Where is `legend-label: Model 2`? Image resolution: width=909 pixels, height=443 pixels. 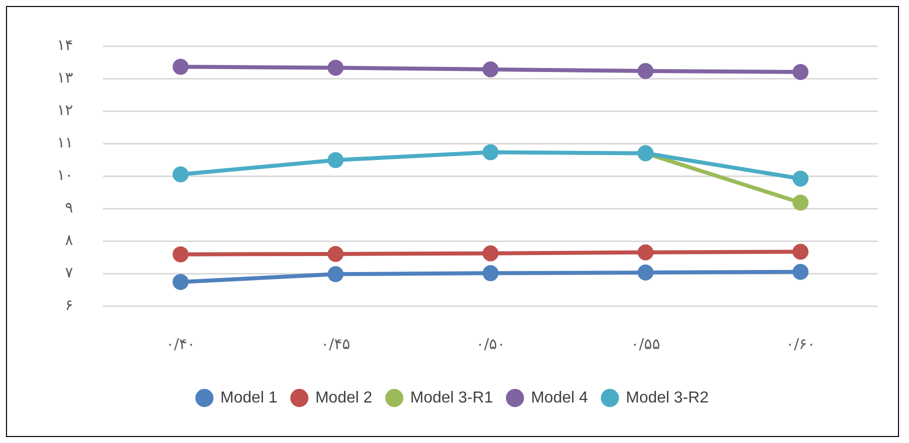 legend-label: Model 2 is located at coordinates (343, 397).